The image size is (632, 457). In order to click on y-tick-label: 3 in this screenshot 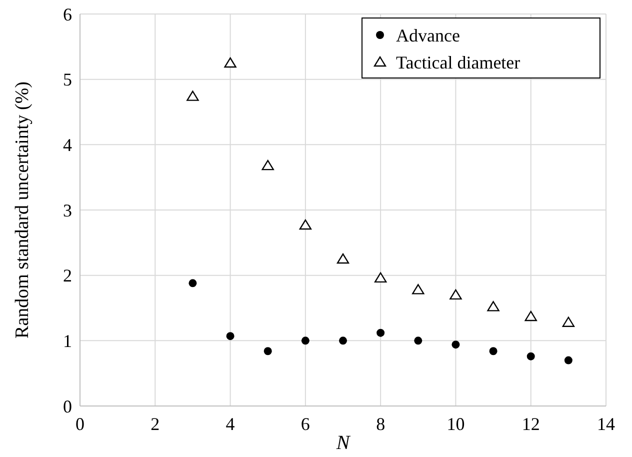, I will do `click(67, 210)`.